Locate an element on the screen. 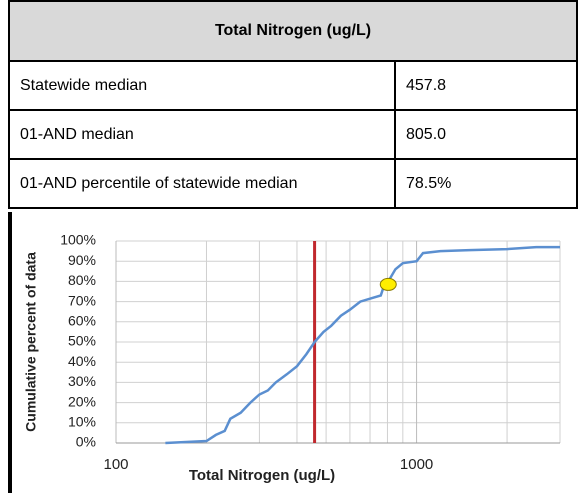 This screenshot has height=493, width=580. table-header: Total Nitrogen (ug/L) is located at coordinates (293, 31).